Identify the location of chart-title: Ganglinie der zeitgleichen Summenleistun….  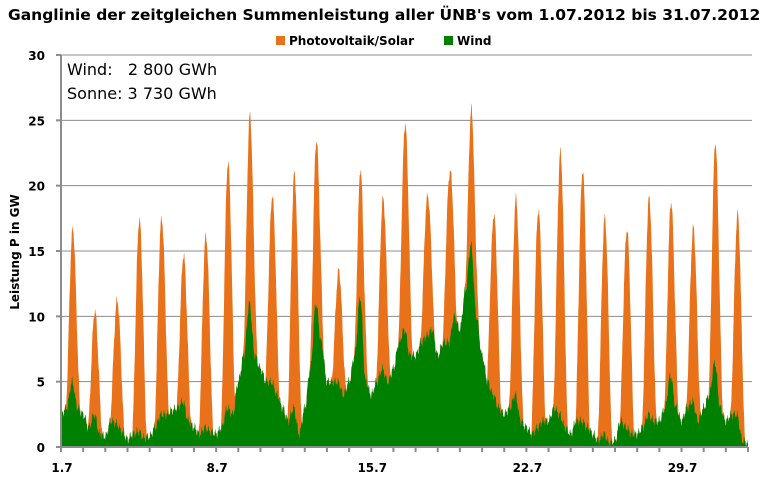
(384, 14).